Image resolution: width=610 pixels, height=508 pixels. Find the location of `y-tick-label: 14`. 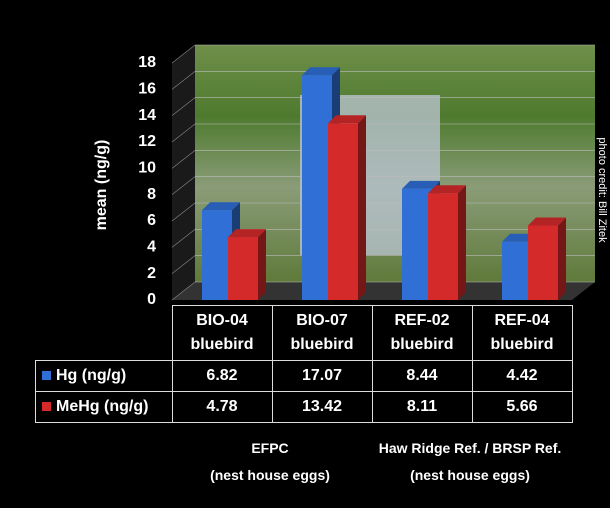

y-tick-label: 14 is located at coordinates (147, 115).